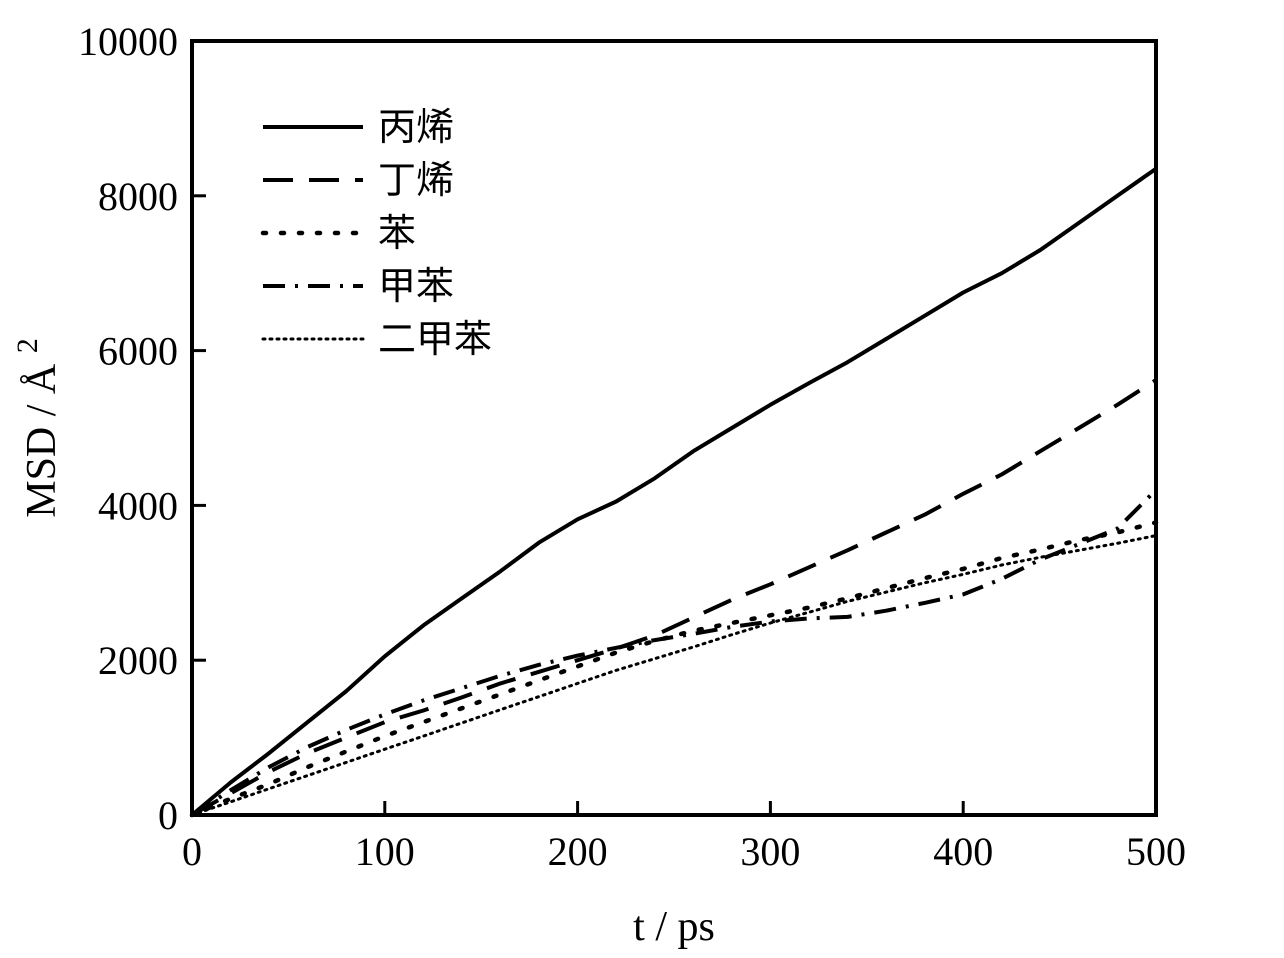 This screenshot has height=958, width=1284. Describe the element at coordinates (128, 428) in the screenshot. I see `y-tick-labels: 0 2000 4000 6000 8000 10000` at that location.